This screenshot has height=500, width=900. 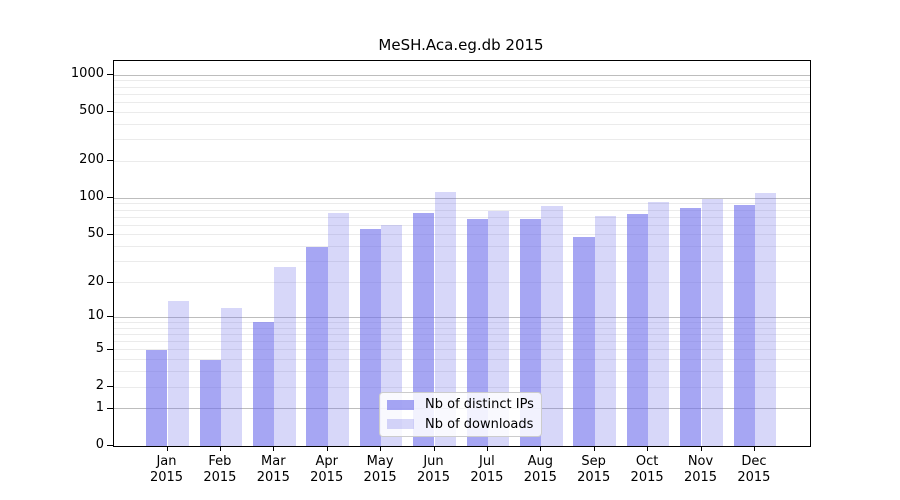 What do you see at coordinates (220, 461) in the screenshot?
I see `x-tick-month: Feb` at bounding box center [220, 461].